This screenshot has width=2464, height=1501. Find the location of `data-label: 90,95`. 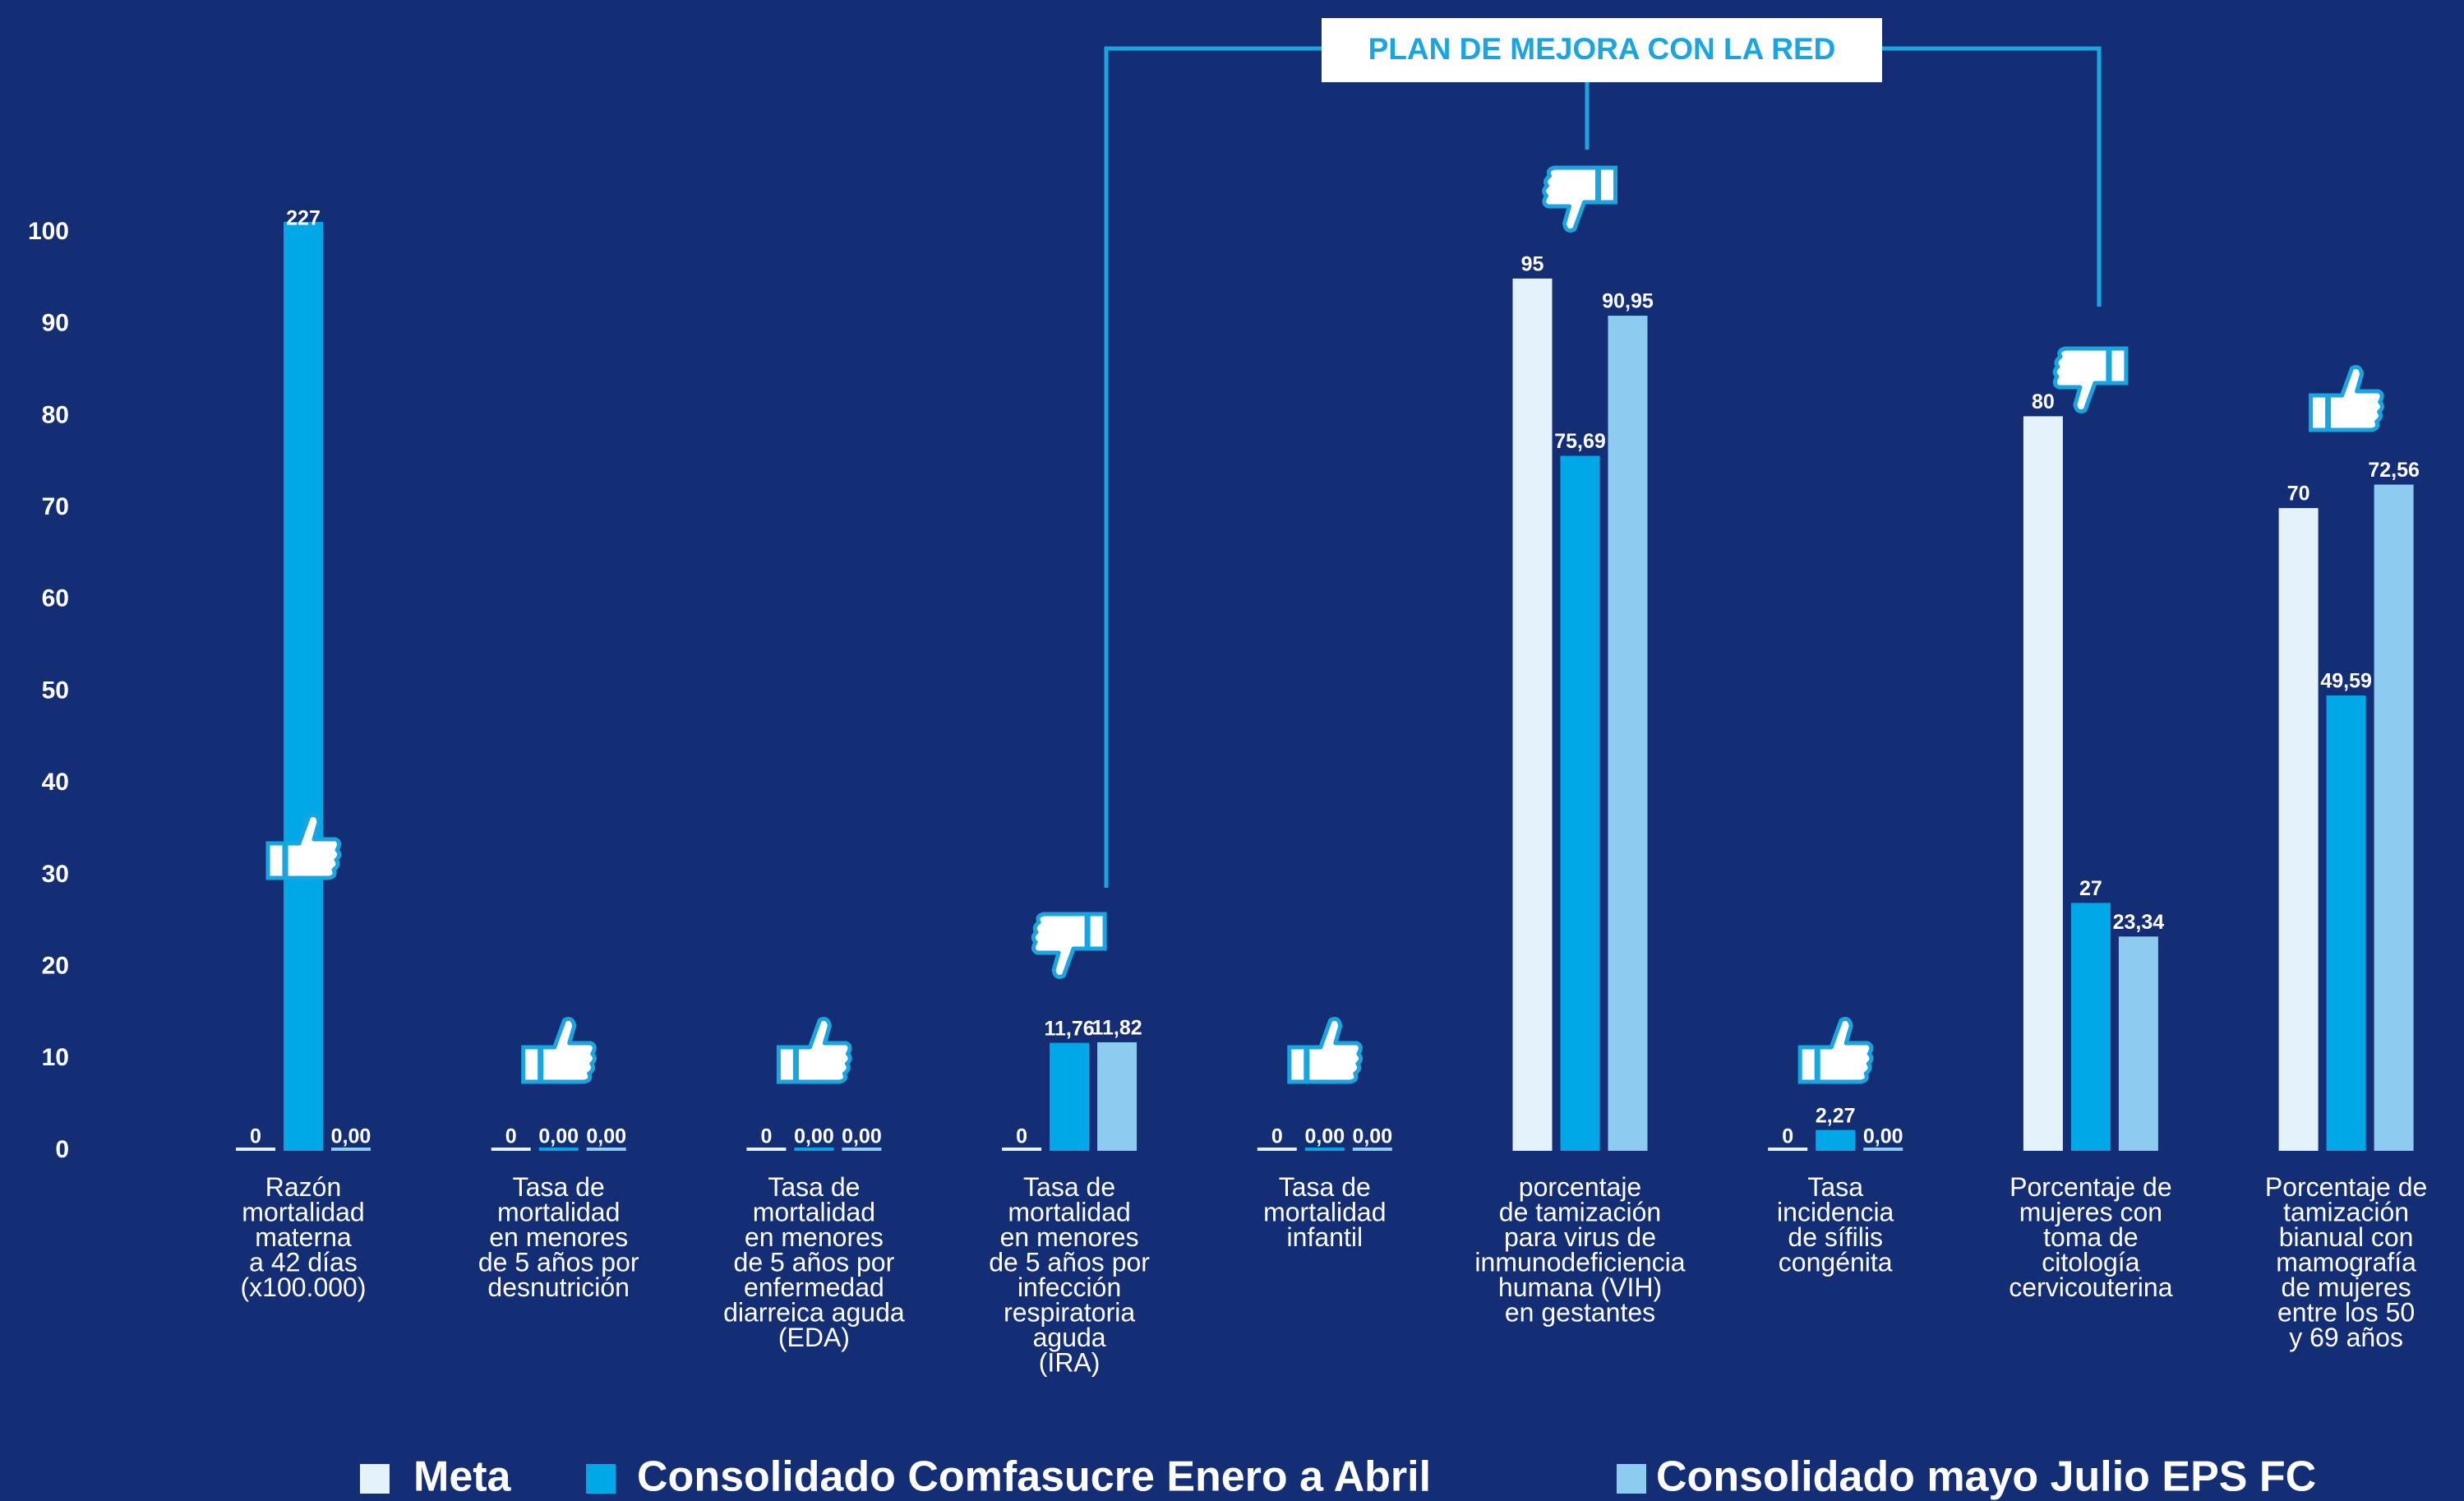

data-label: 90,95 is located at coordinates (1628, 301).